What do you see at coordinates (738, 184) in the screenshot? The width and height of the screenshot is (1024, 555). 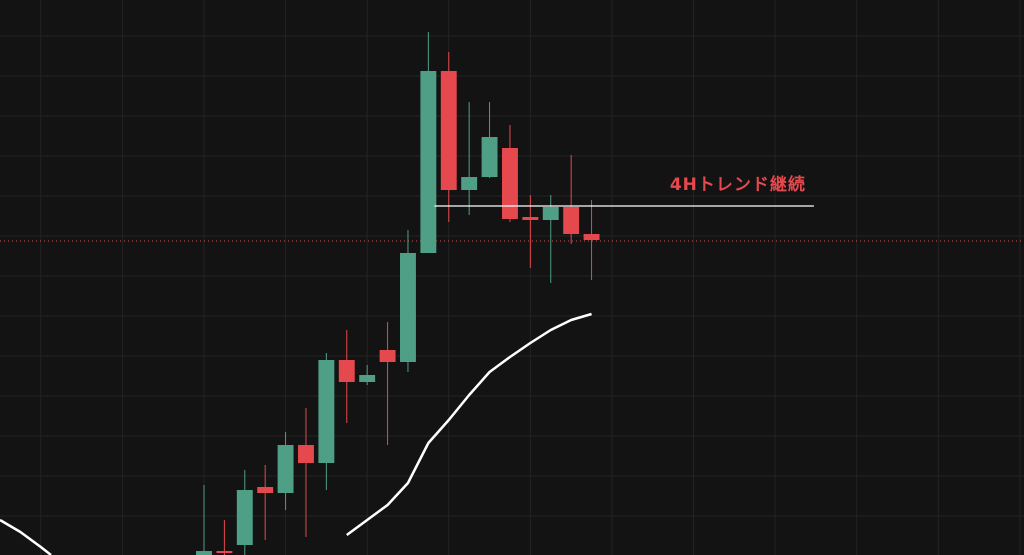 I see `annotation-text: 4Hトレンド継続` at bounding box center [738, 184].